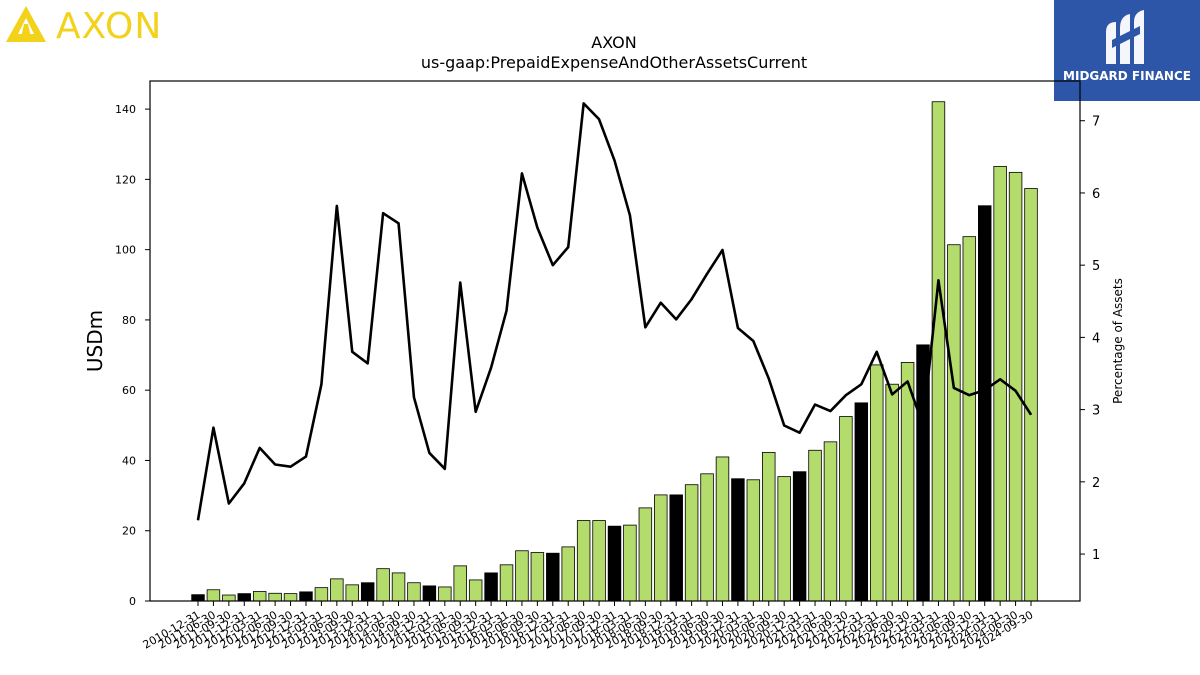 Image resolution: width=1200 pixels, height=675 pixels. What do you see at coordinates (1127, 76) in the screenshot?
I see `midgard-logo-text: MIDGARD FINANCE` at bounding box center [1127, 76].